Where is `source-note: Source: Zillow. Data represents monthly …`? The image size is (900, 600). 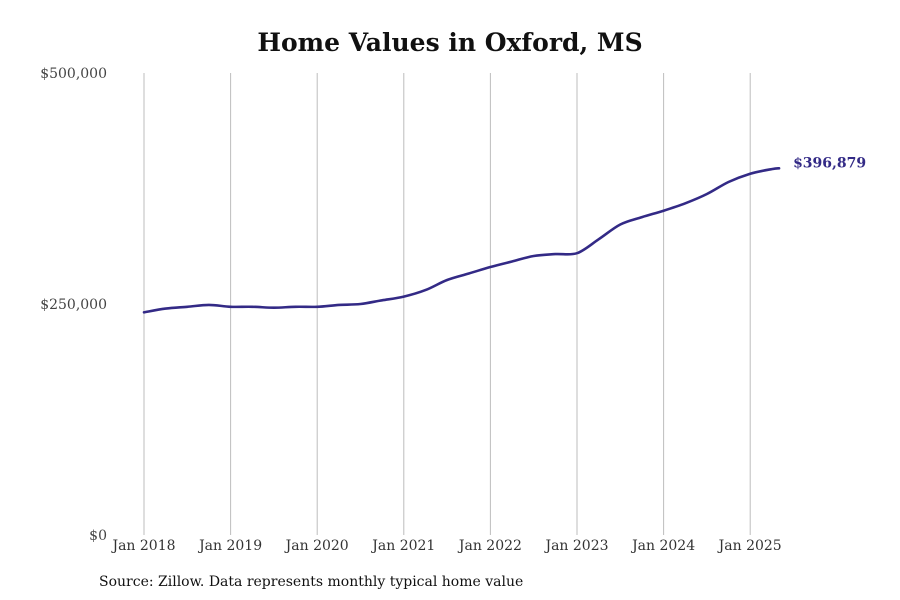
source-note: Source: Zillow. Data represents monthly … is located at coordinates (311, 582).